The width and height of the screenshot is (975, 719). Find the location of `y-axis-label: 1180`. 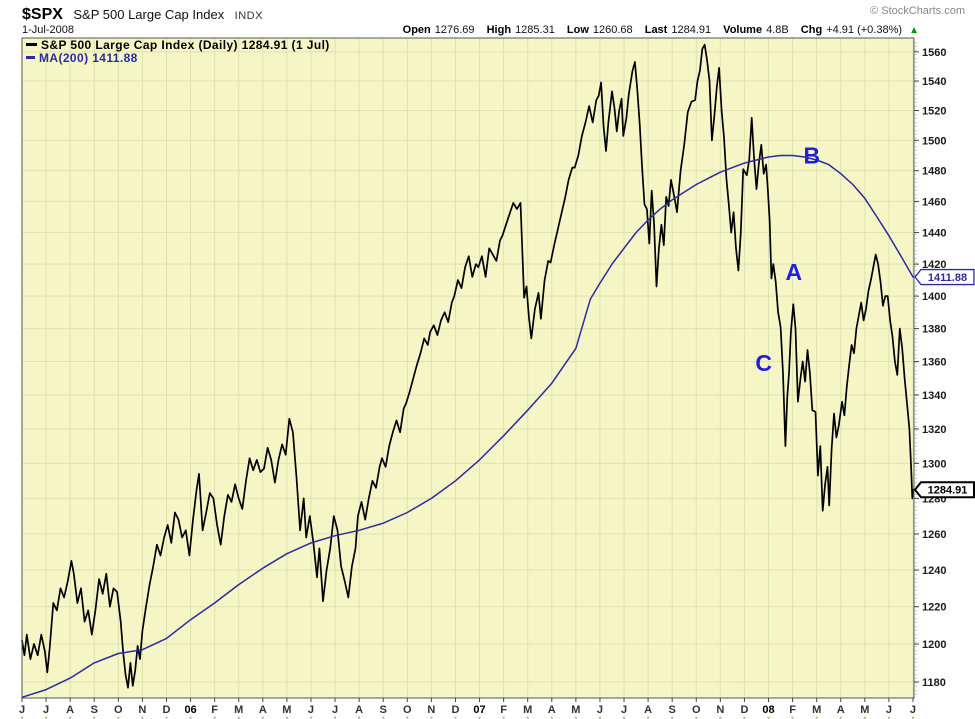

y-axis-label: 1180 is located at coordinates (934, 683).